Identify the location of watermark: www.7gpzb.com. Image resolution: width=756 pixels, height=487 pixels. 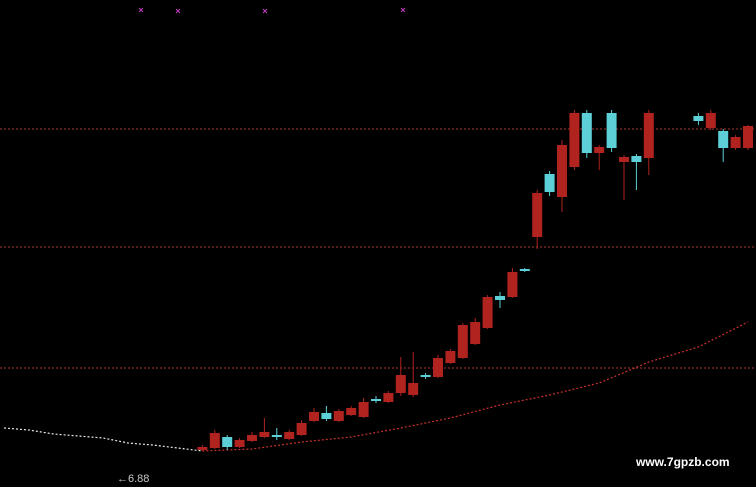
(682, 462).